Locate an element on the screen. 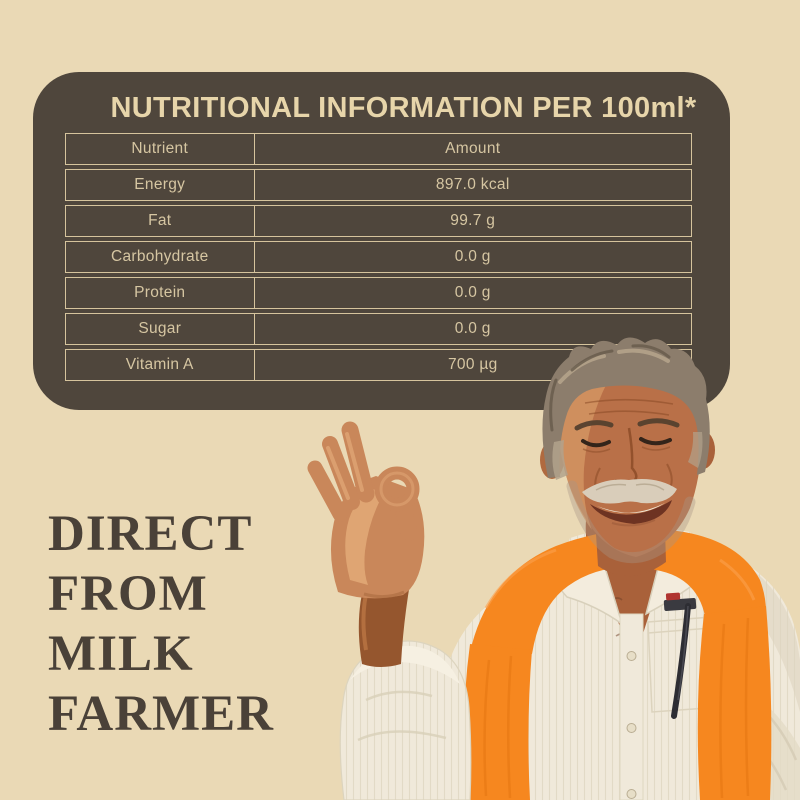 The height and width of the screenshot is (800, 800). panel-title: NUTRITIONAL INFORMATION PER 100ml* is located at coordinates (403, 108).